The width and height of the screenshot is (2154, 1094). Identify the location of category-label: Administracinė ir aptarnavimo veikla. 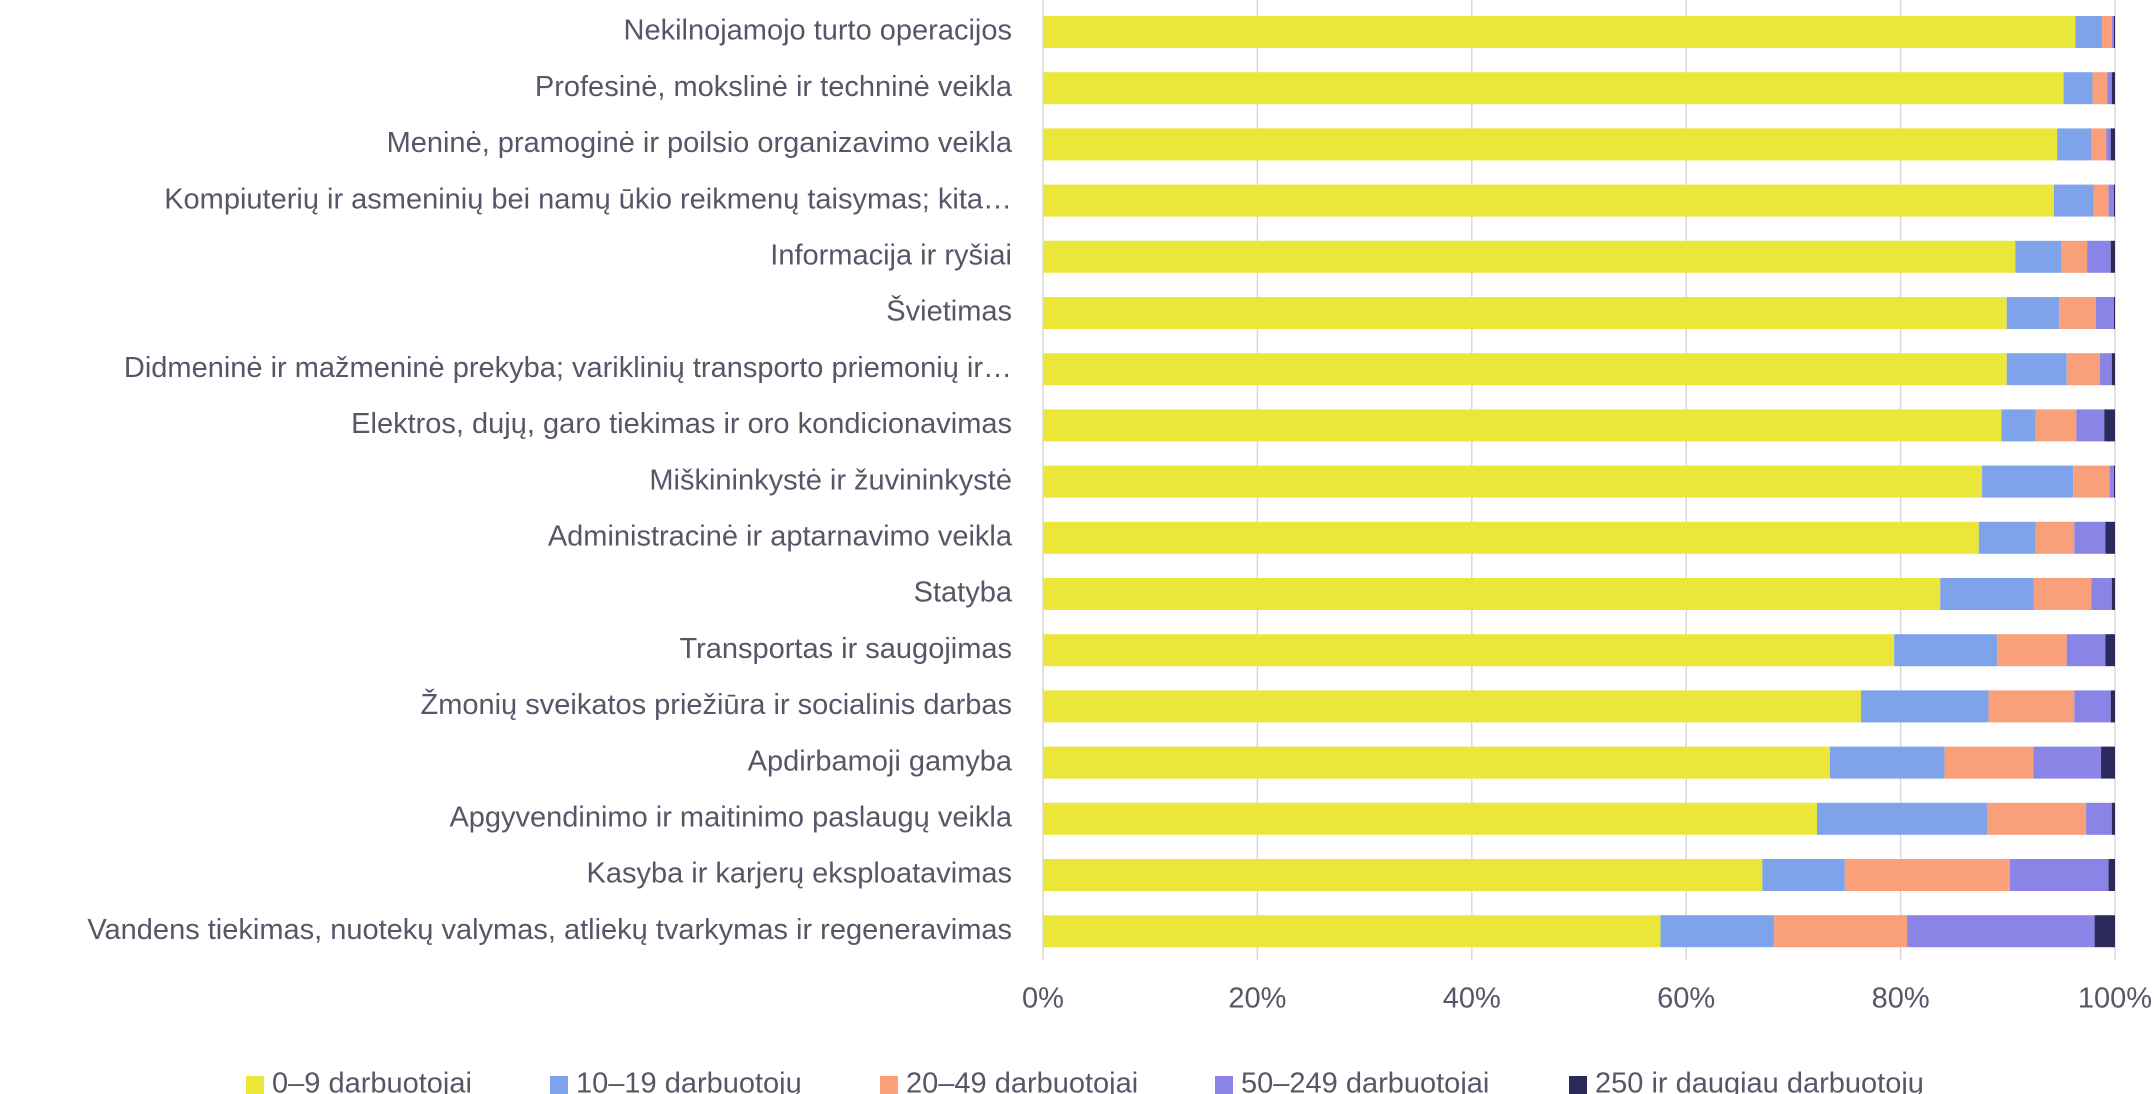
(780, 536).